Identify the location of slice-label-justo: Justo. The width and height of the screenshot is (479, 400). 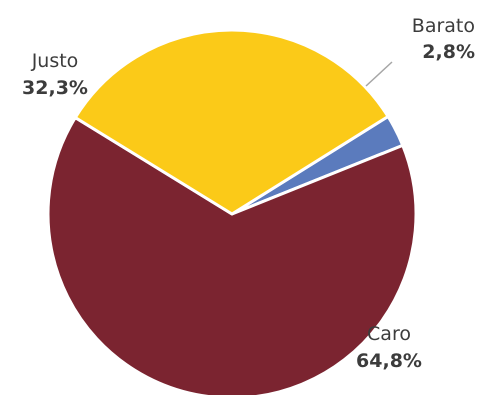
(55, 61).